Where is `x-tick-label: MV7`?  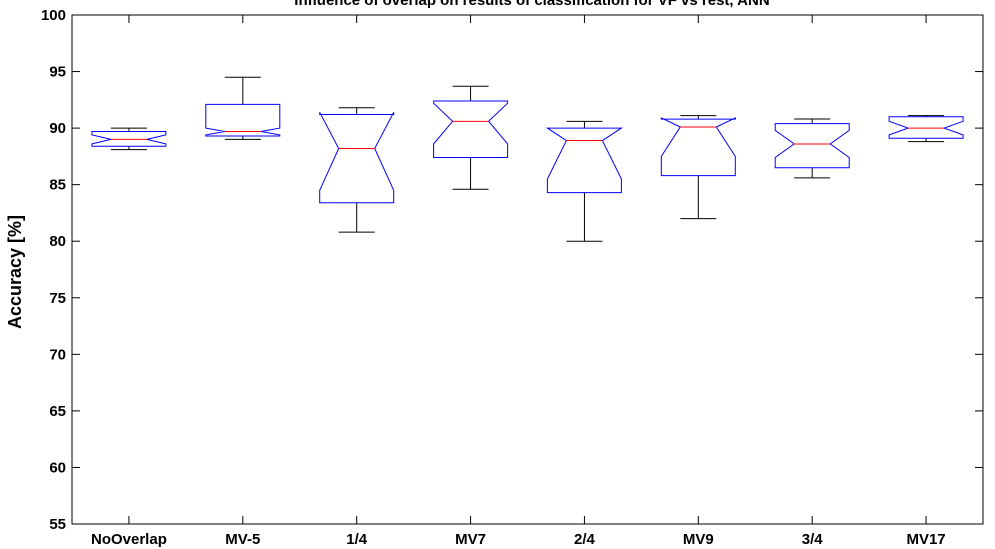
x-tick-label: MV7 is located at coordinates (470, 539).